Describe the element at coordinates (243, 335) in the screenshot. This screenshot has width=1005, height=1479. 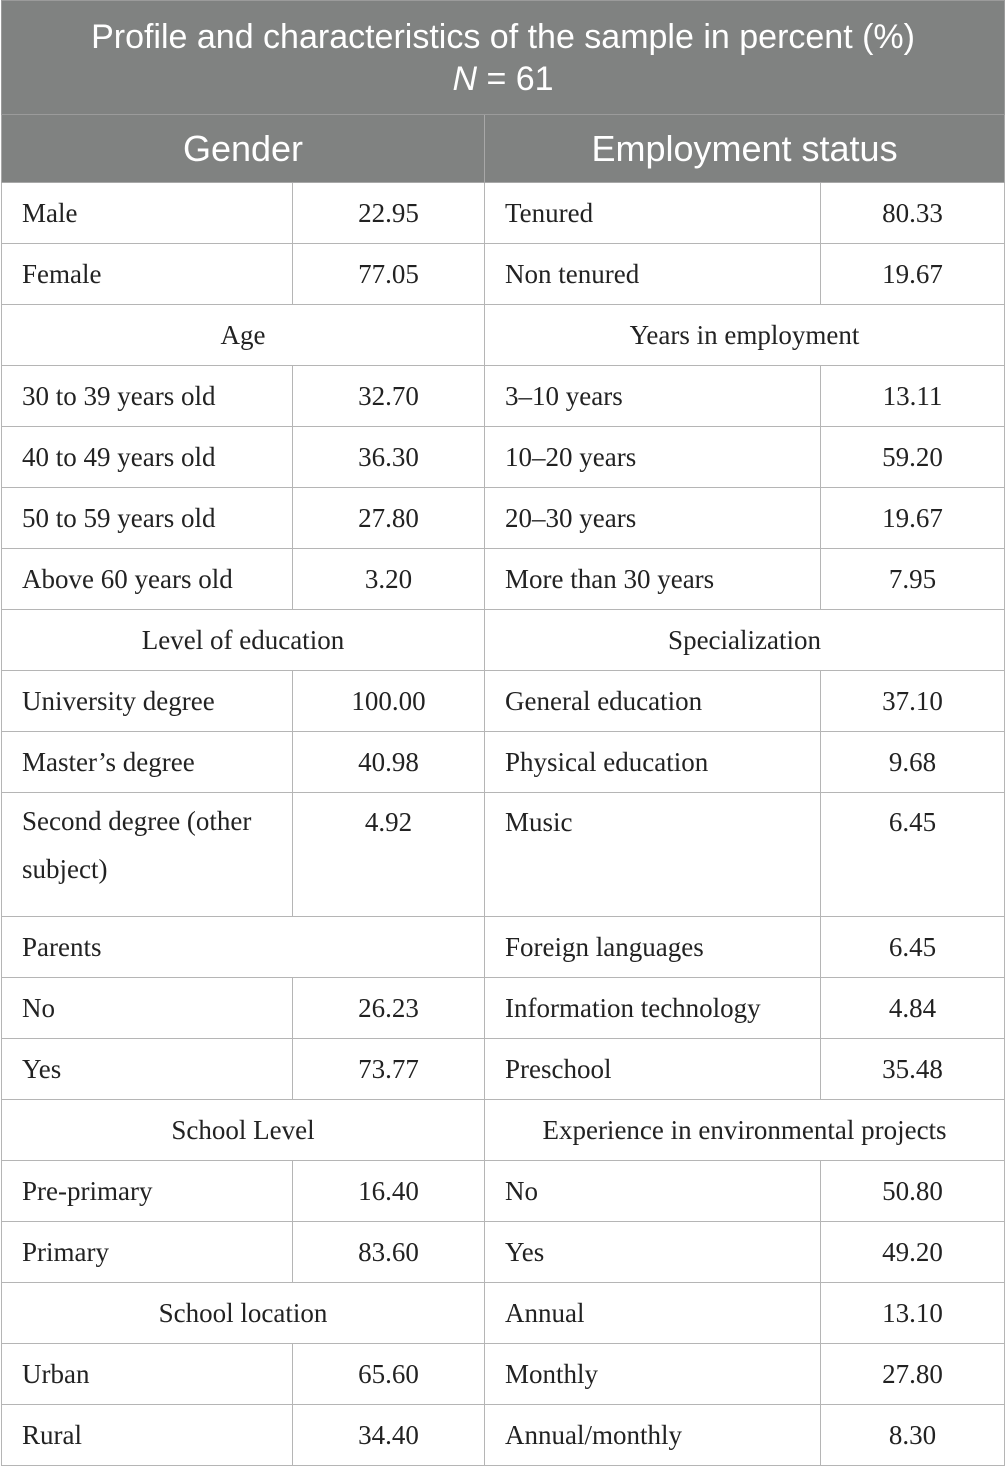
I see `section-heading: Age` at that location.